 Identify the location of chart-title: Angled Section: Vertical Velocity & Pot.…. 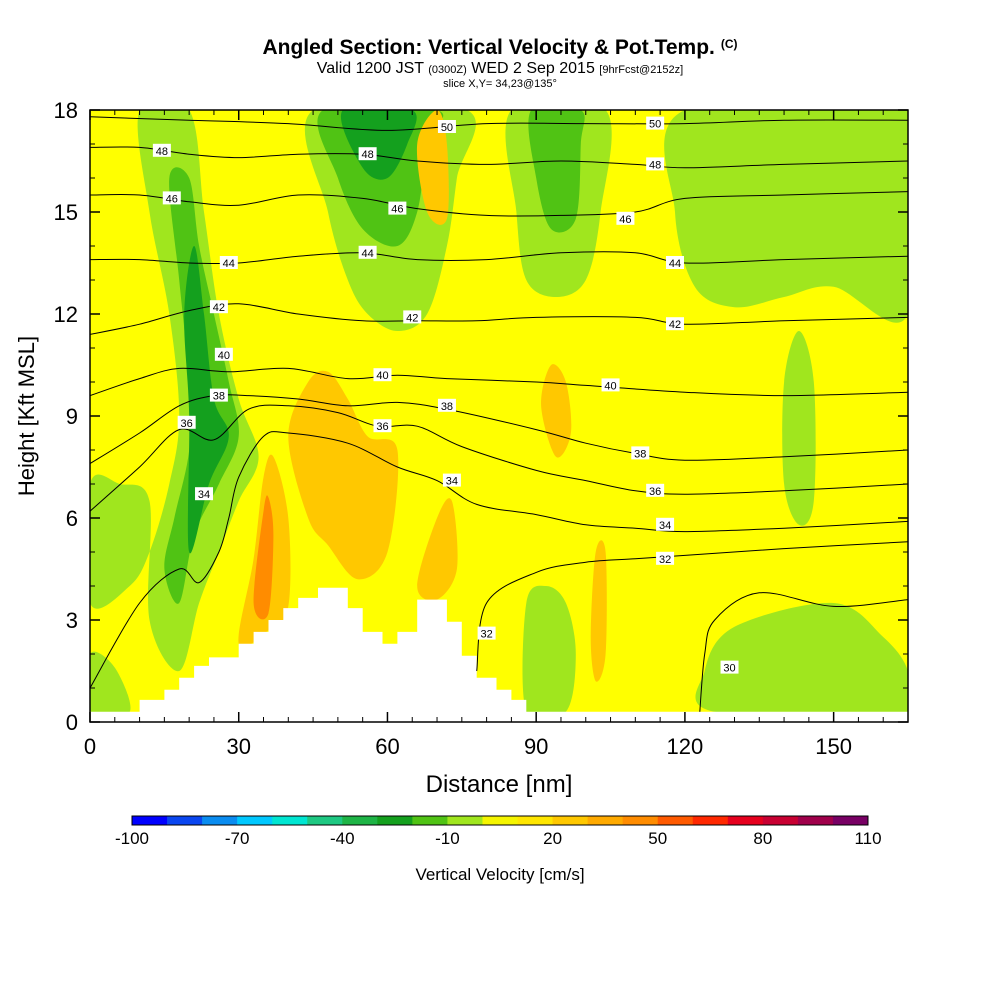
(500, 47).